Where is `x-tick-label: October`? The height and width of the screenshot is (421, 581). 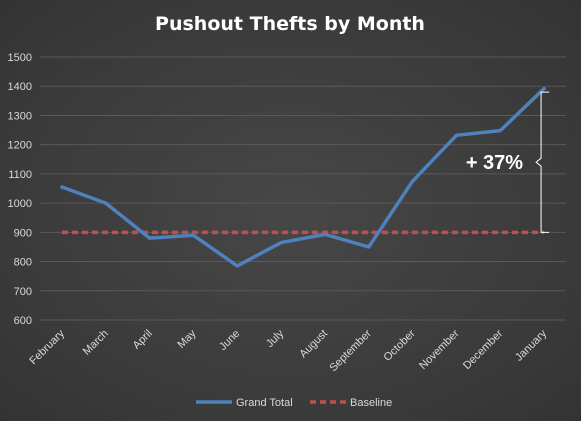 x-tick-label: October is located at coordinates (400, 345).